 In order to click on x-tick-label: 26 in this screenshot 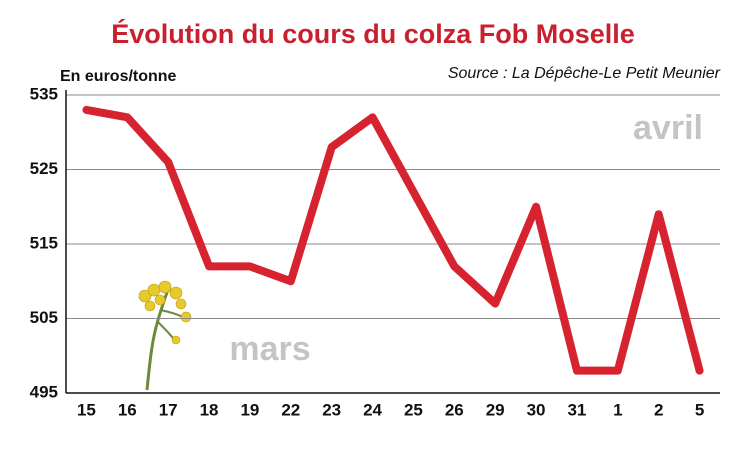, I will do `click(454, 409)`.